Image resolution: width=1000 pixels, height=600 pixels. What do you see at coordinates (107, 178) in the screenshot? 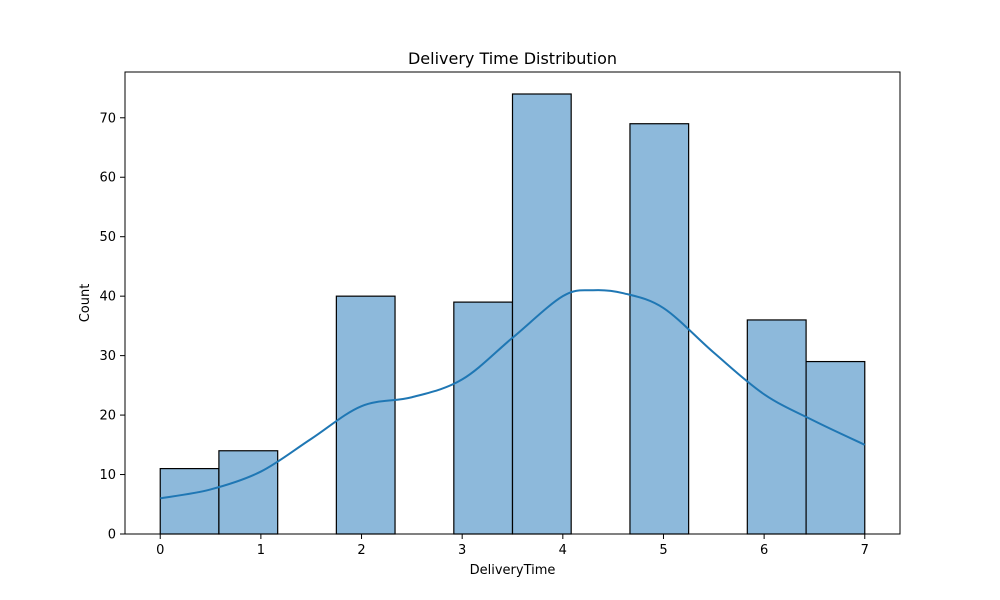
I see `y-tick-label: 60` at bounding box center [107, 178].